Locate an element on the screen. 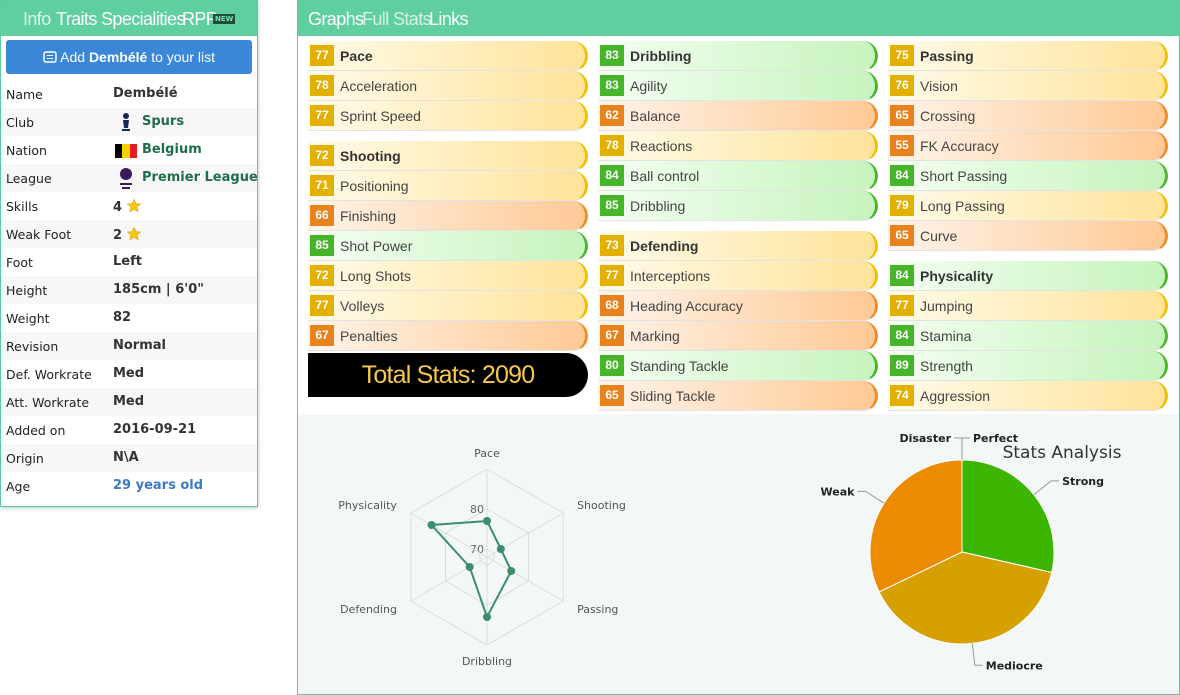 Image resolution: width=1180 pixels, height=695 pixels. add-button: Add Dembélé to your list is located at coordinates (129, 57).